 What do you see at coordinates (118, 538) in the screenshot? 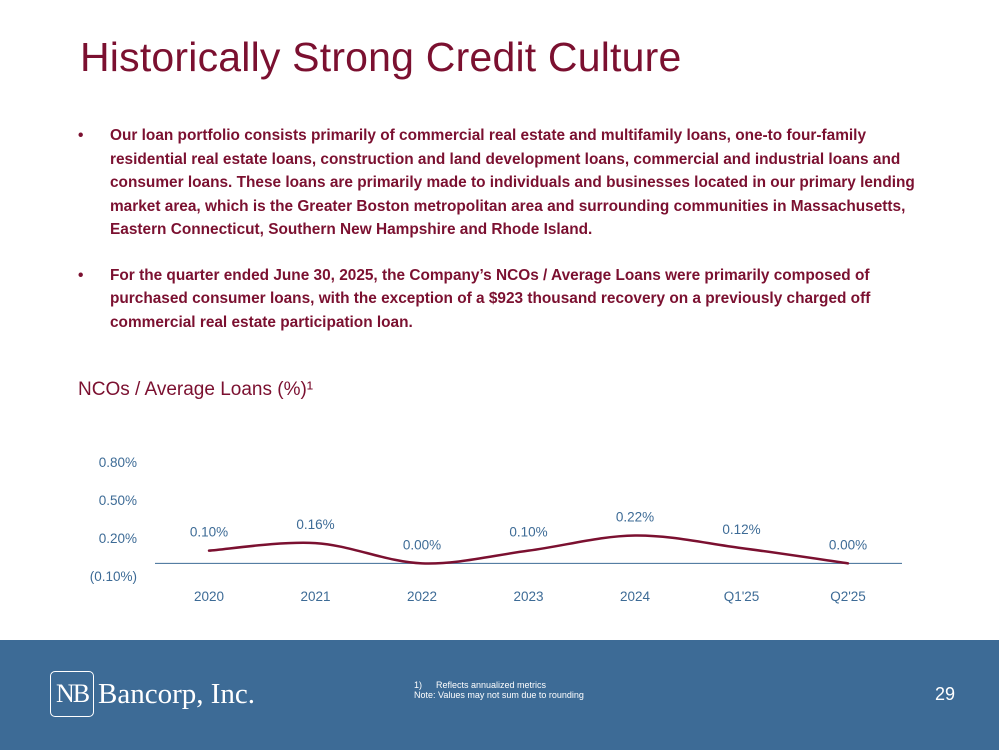
I see `y-tick-label: 0.20%` at bounding box center [118, 538].